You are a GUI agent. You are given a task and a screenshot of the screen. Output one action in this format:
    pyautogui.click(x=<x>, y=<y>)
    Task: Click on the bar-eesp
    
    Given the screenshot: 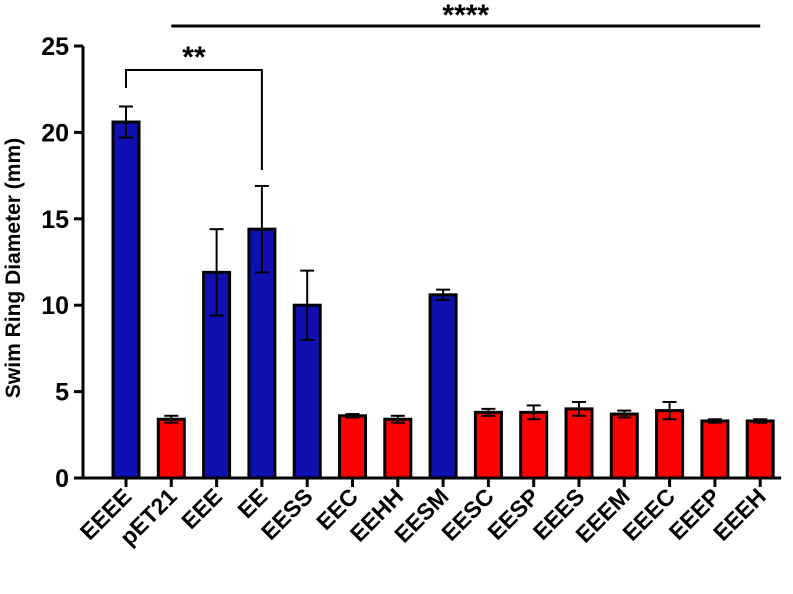 What is the action you would take?
    pyautogui.click(x=534, y=445)
    